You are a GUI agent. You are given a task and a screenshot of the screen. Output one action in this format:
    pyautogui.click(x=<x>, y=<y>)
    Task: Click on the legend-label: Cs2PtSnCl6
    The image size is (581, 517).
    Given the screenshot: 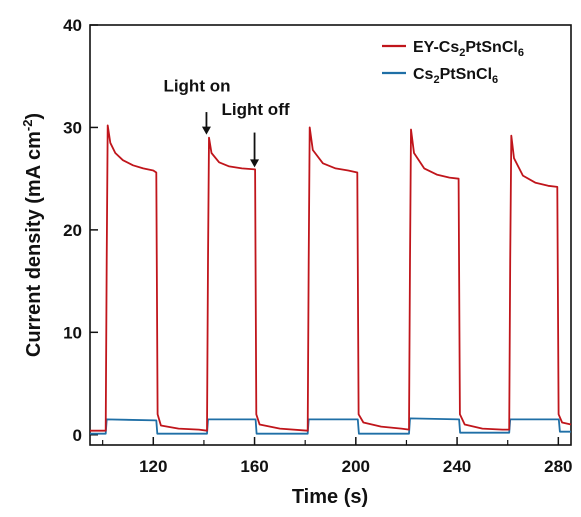 What is the action you would take?
    pyautogui.click(x=455, y=76)
    